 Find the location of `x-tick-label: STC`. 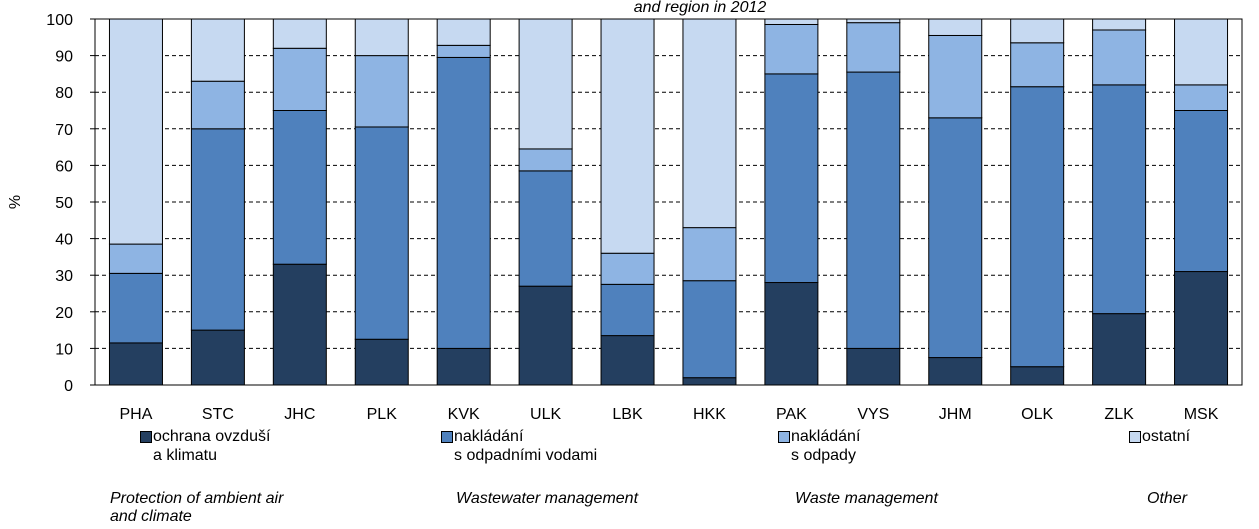

x-tick-label: STC is located at coordinates (218, 414).